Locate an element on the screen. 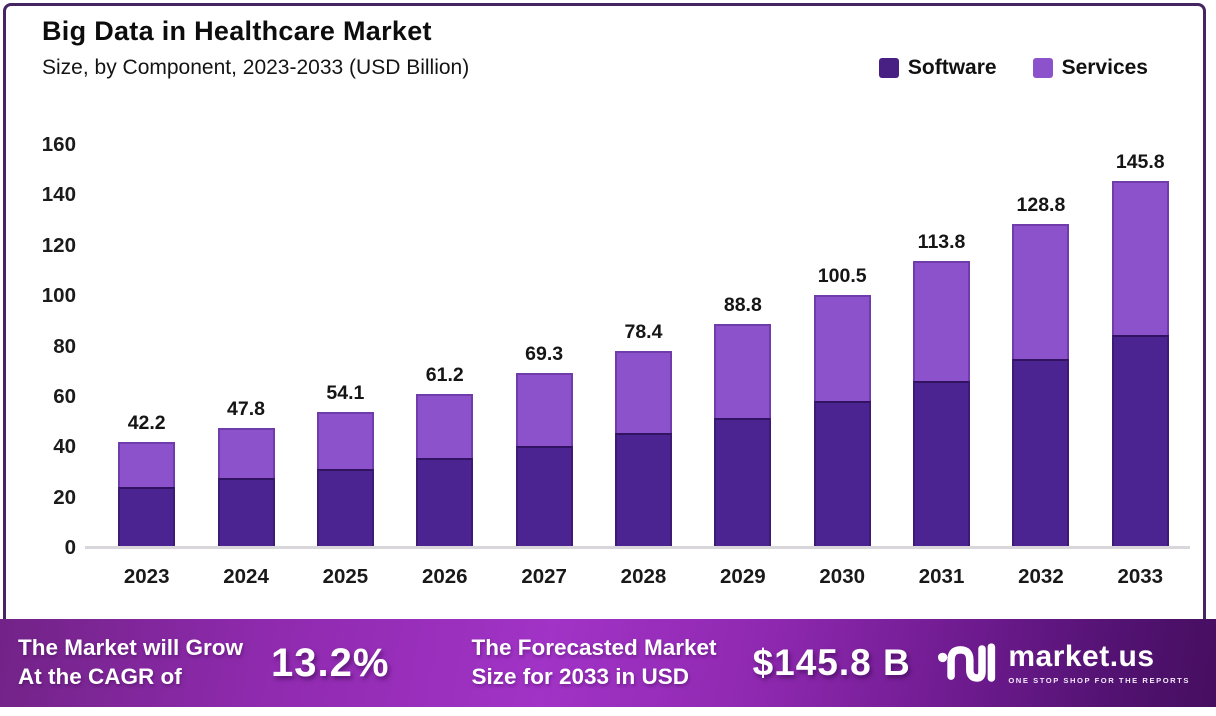 The height and width of the screenshot is (716, 1216). bar-column-2023: 42.2 is located at coordinates (146, 346).